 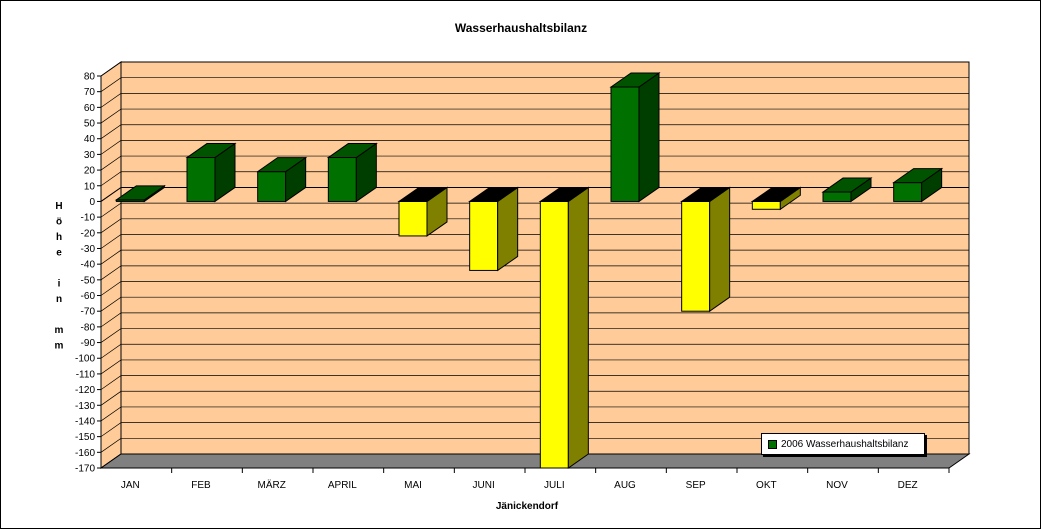 I want to click on legend-swatch, so click(x=772, y=444).